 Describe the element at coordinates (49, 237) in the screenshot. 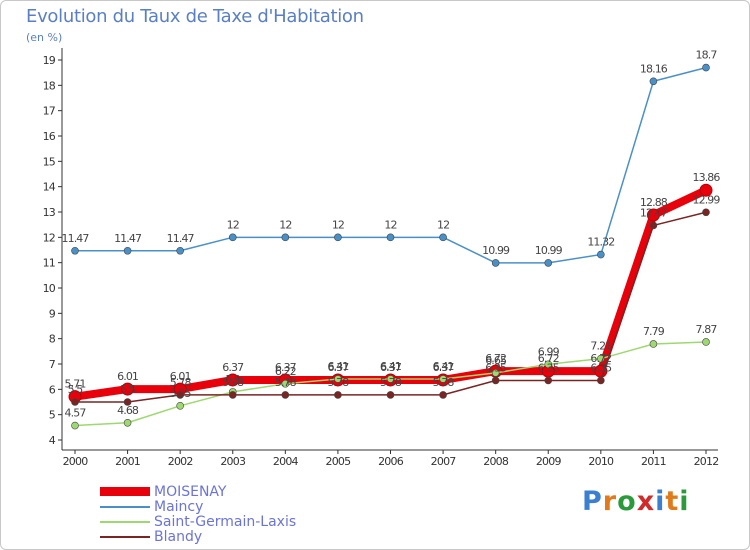

I see `y-tick-label: 12` at that location.